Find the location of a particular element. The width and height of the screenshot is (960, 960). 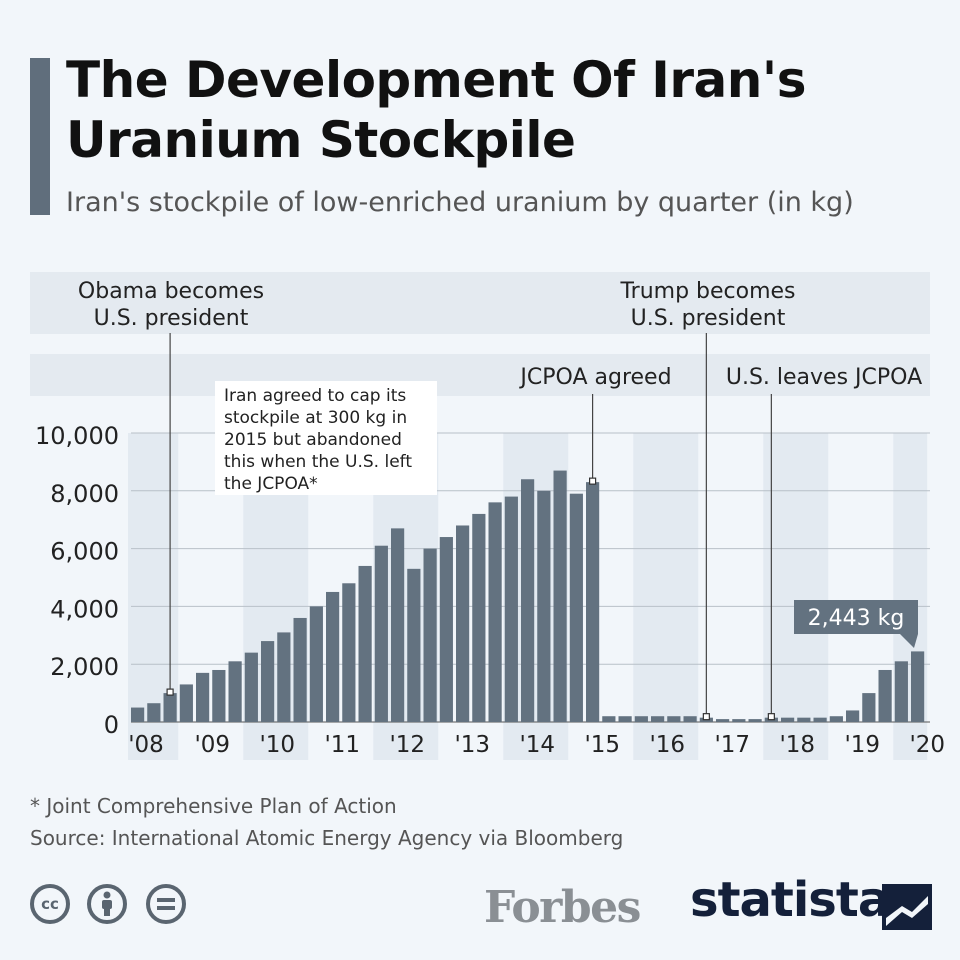

annotation-trump-marker is located at coordinates (706, 717).